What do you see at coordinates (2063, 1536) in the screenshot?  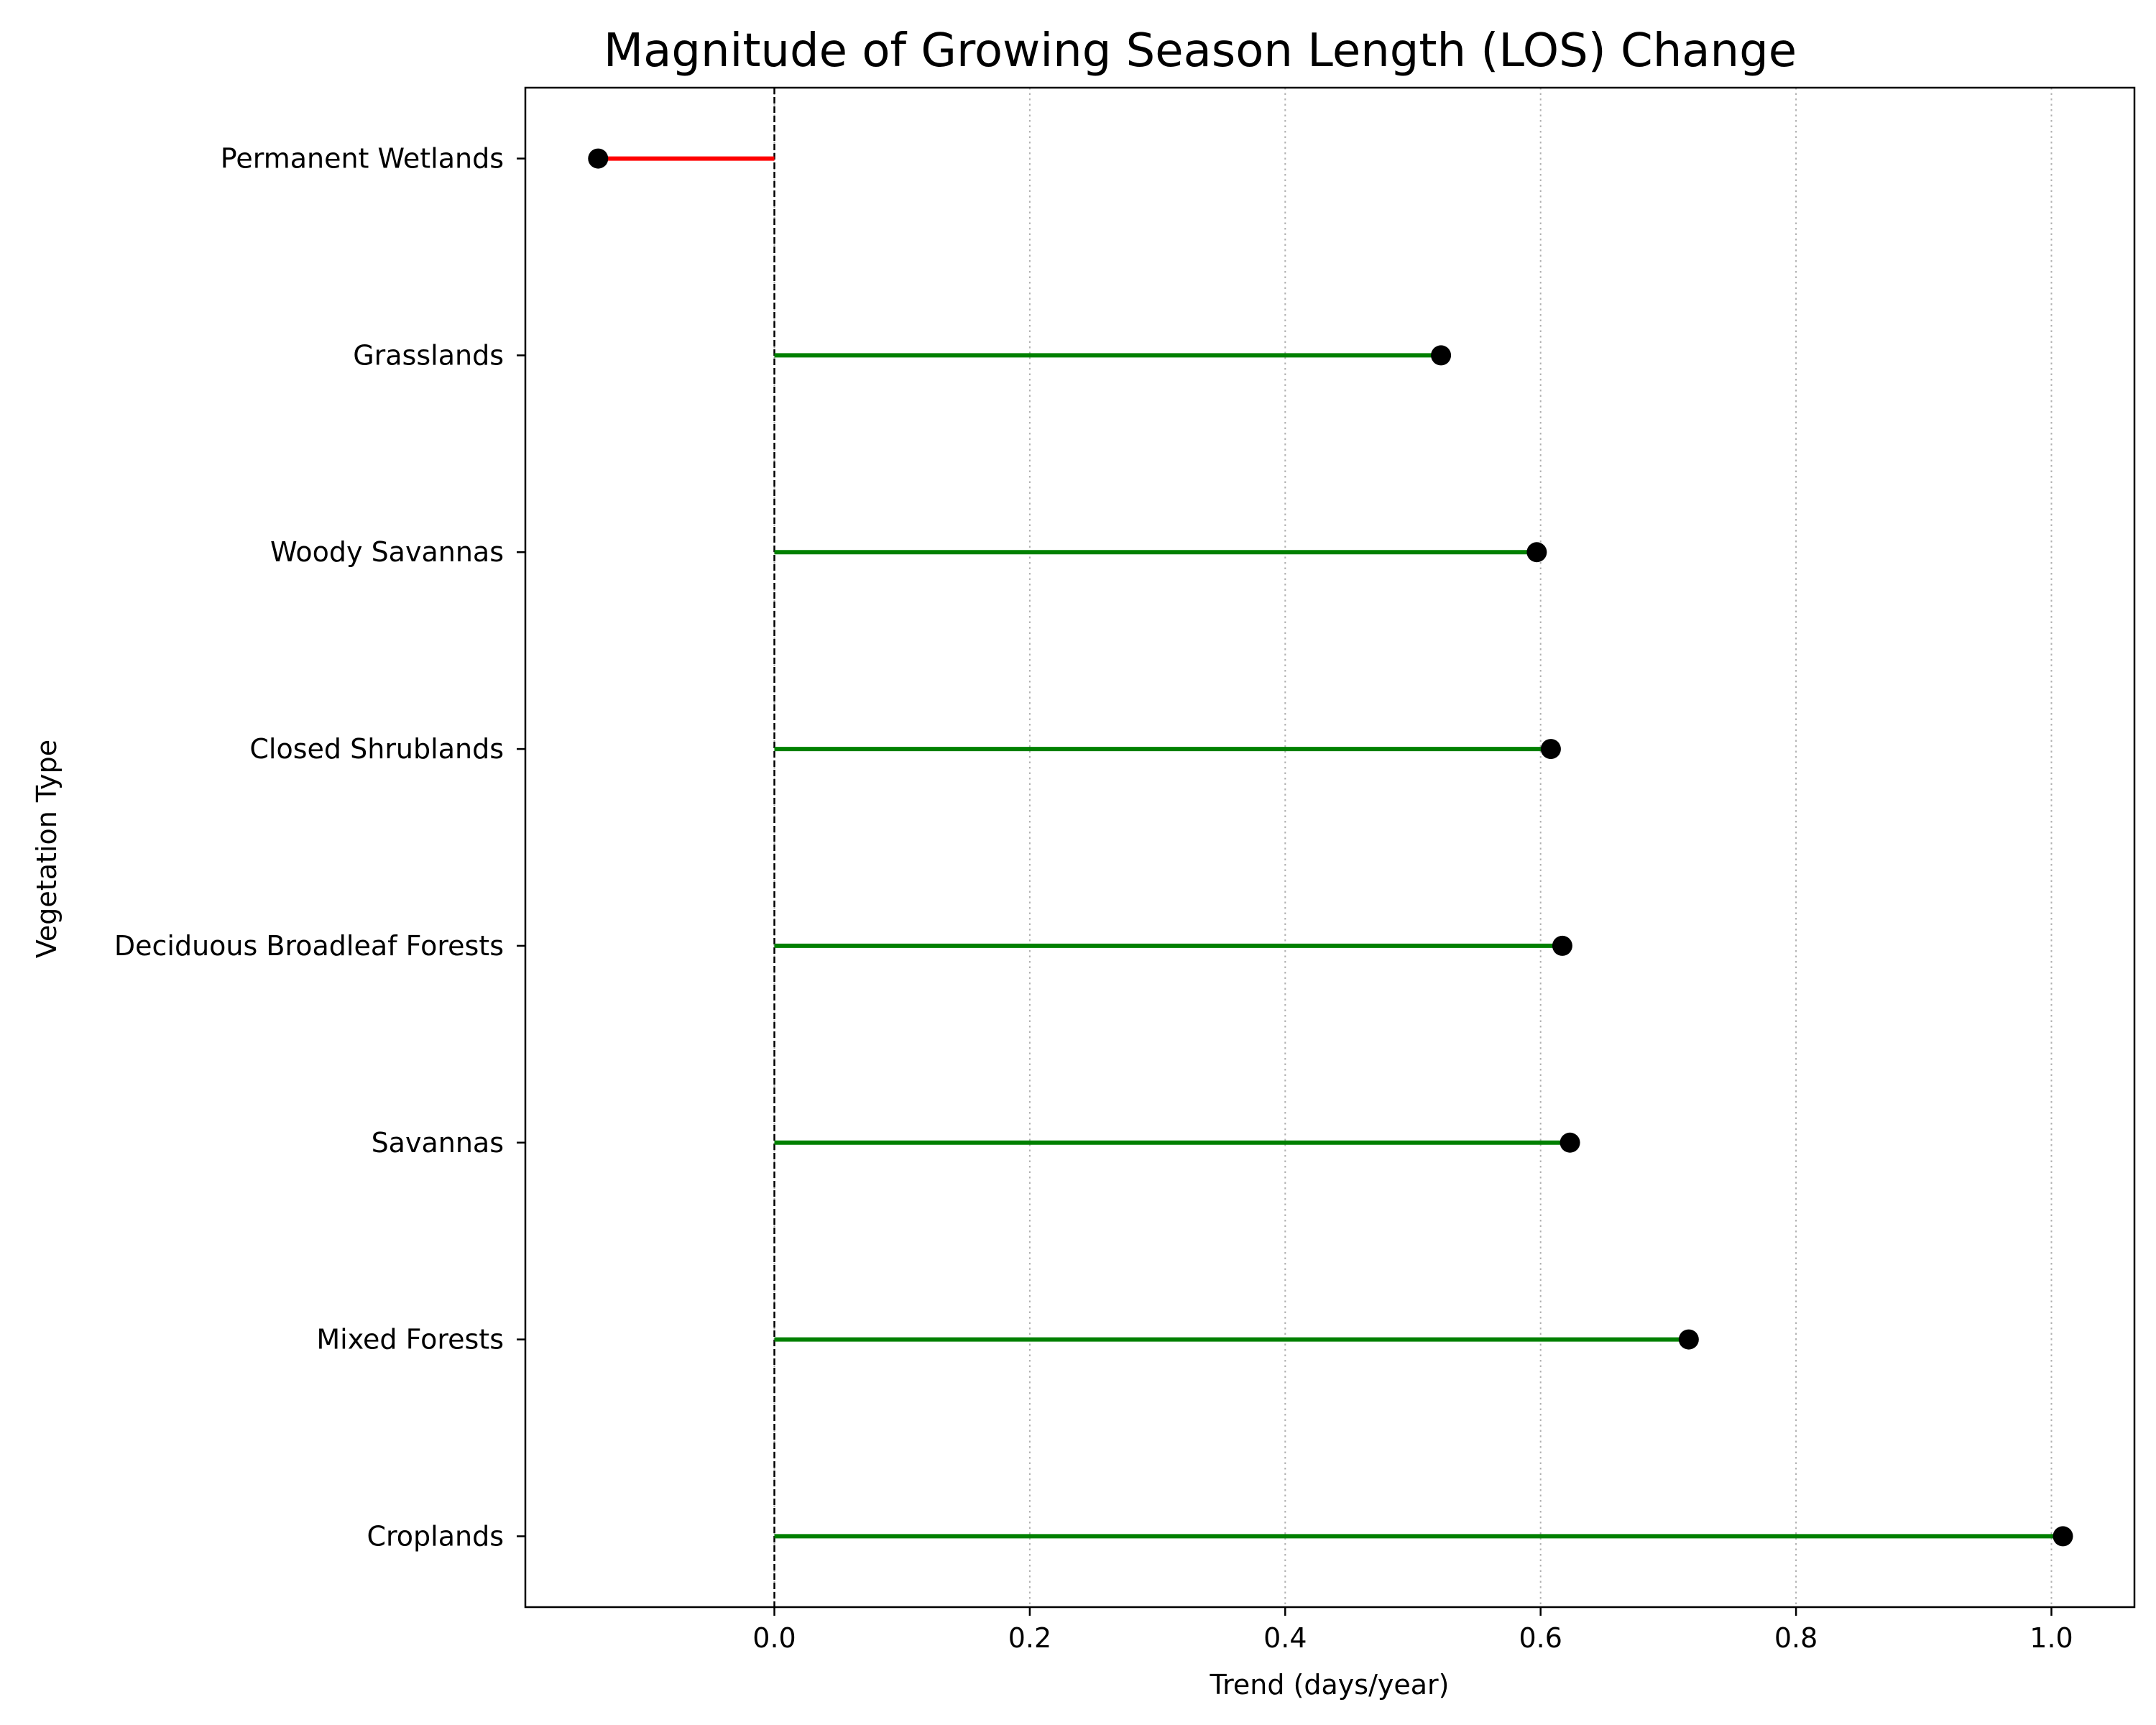 I see `marker-croplands` at bounding box center [2063, 1536].